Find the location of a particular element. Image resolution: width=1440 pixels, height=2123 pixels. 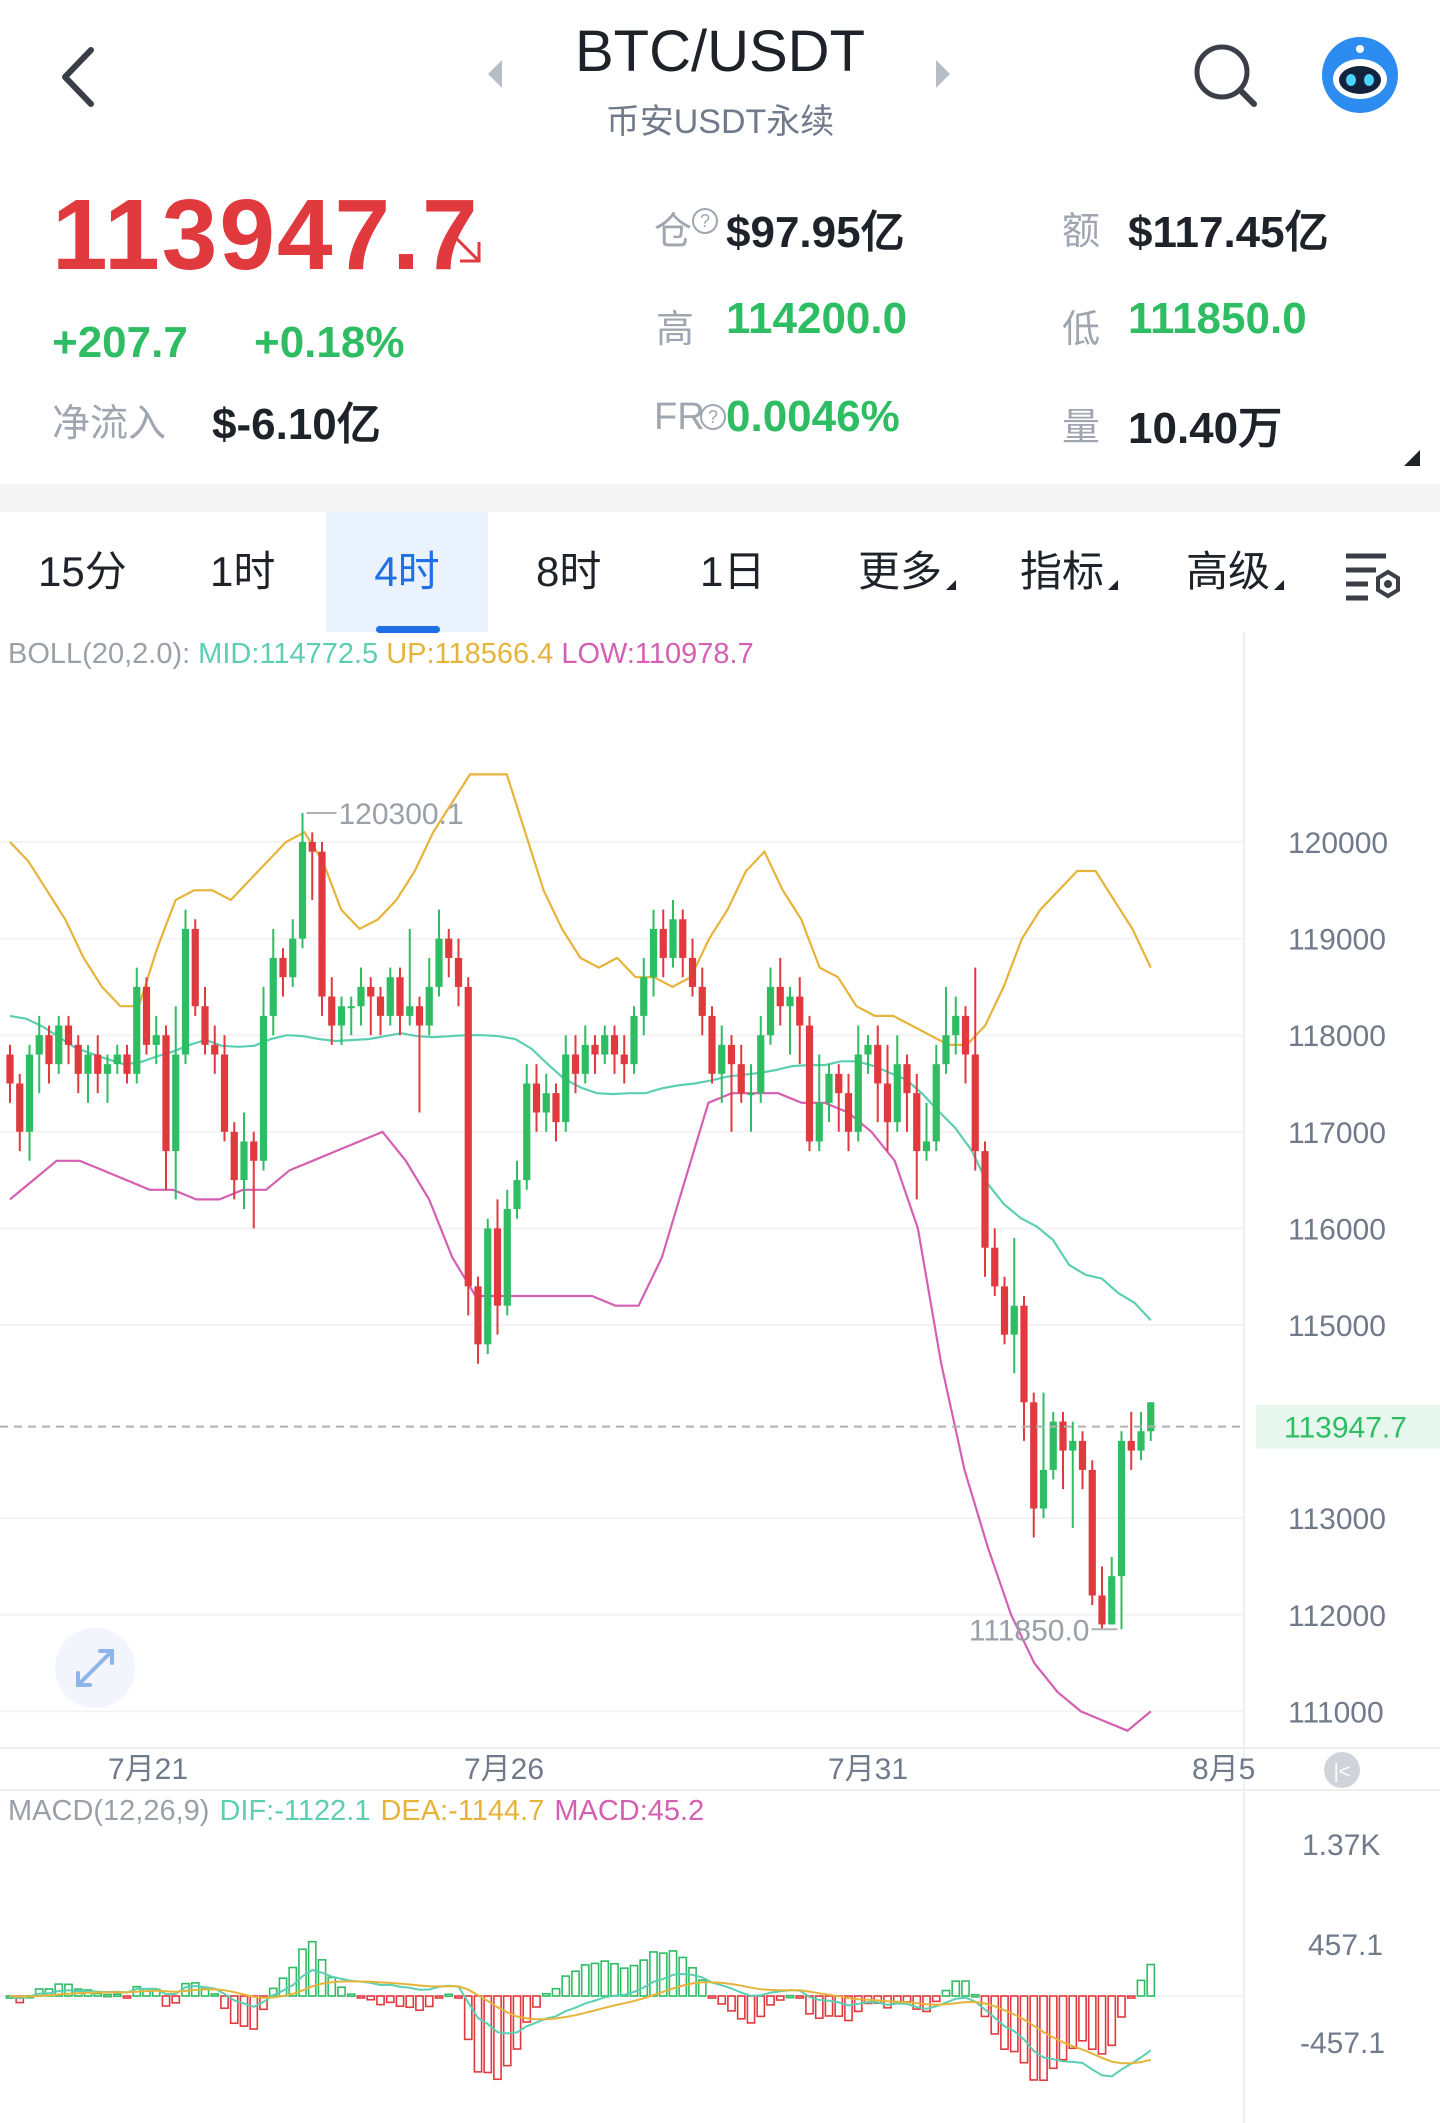

section-divider is located at coordinates (720, 498).